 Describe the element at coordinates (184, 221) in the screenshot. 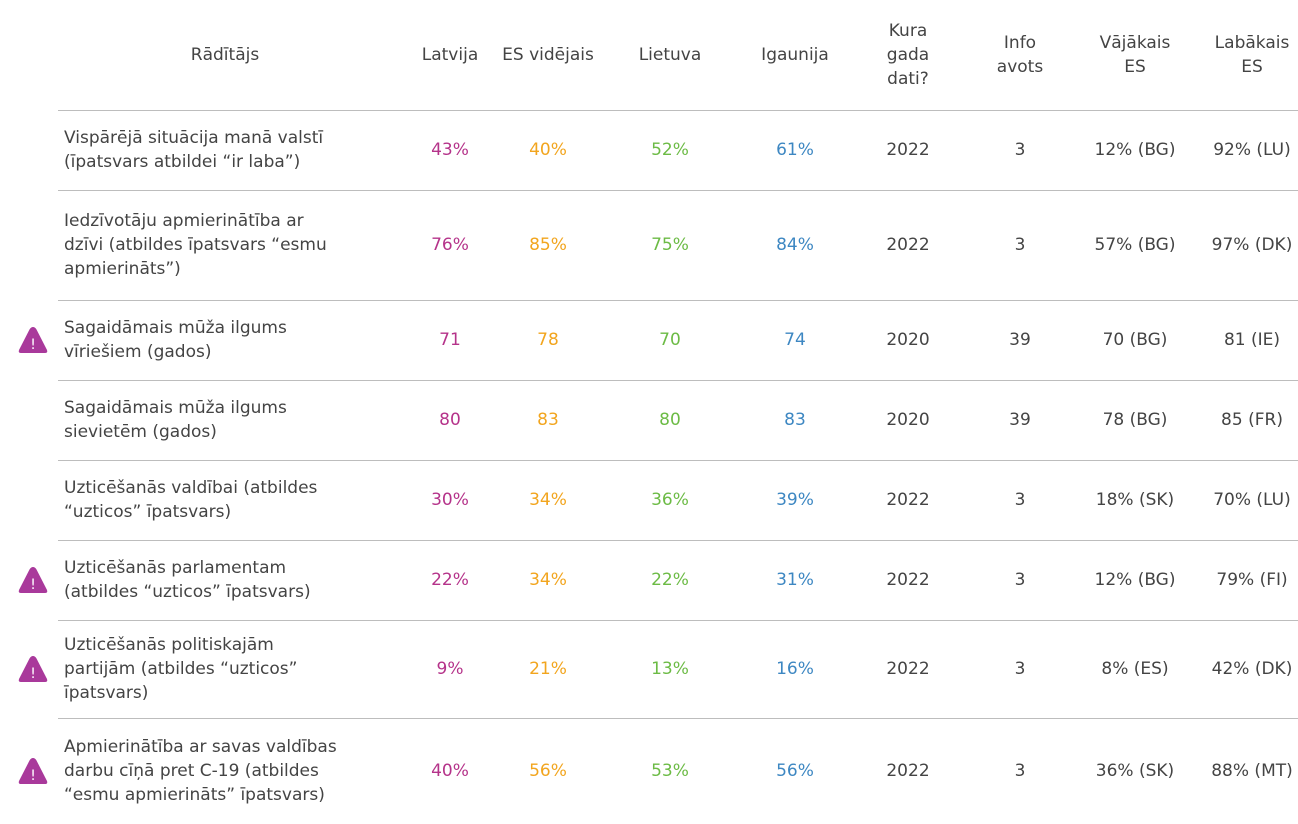

I see `text-line: Iedzīvotāju apmierinātība ar` at that location.